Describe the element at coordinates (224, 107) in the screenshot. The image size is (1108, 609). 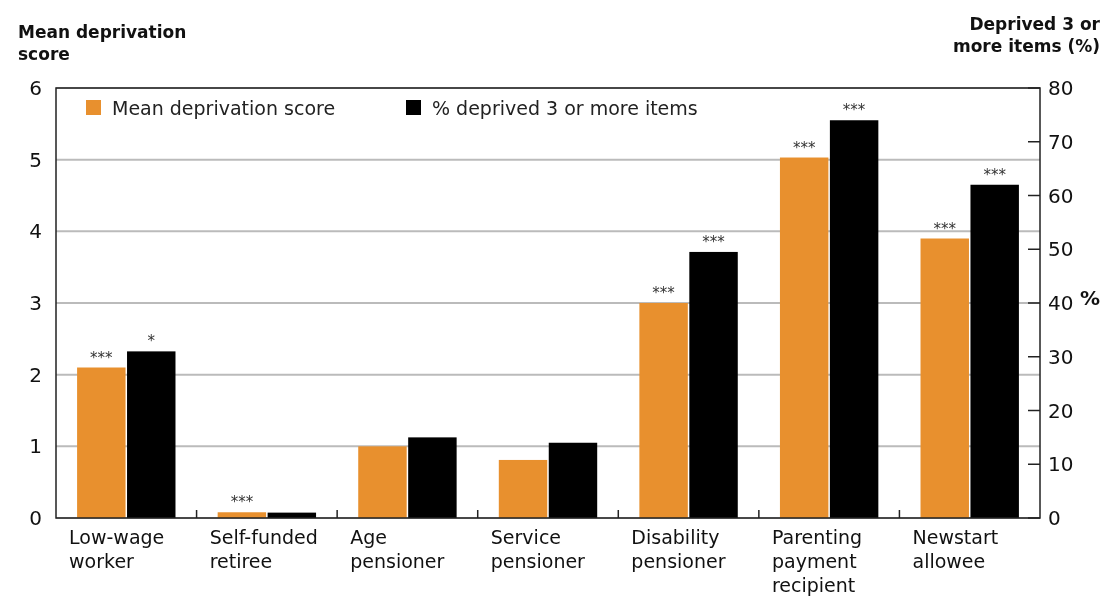
I see `legend-label: Mean deprivation score` at that location.